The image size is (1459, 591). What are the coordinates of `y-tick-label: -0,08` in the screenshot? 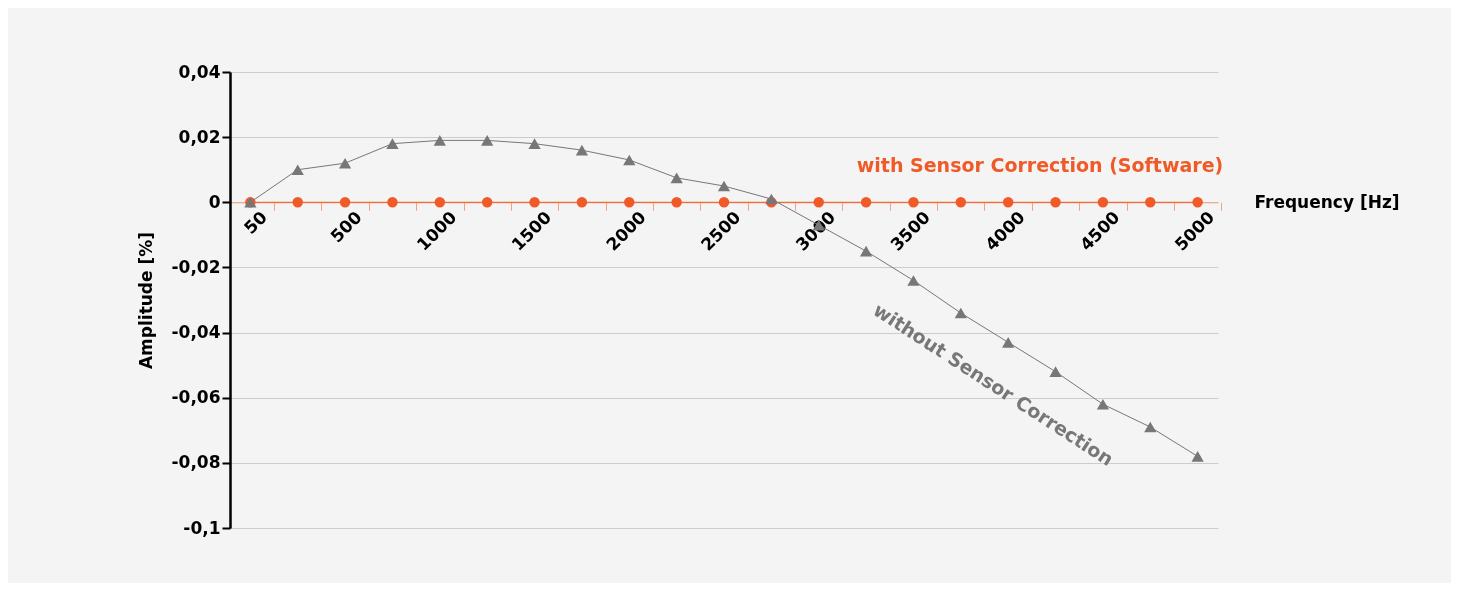 It's located at (196, 462).